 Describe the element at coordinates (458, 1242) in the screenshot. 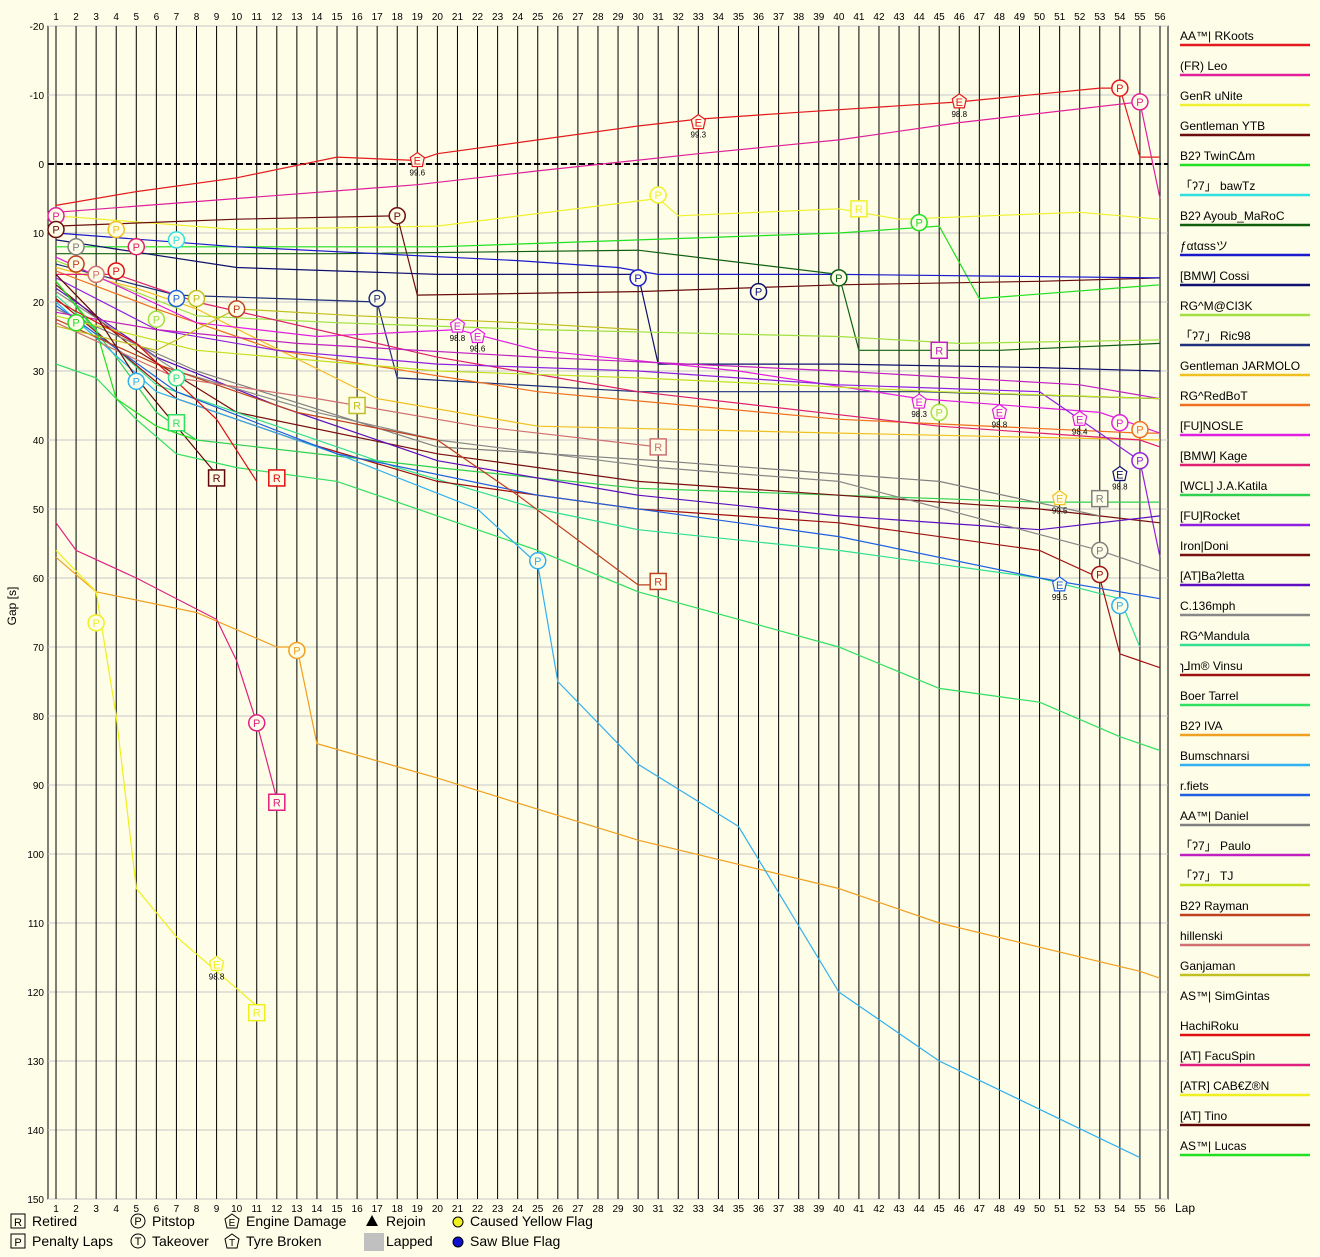

I see `key-blue-dot` at that location.